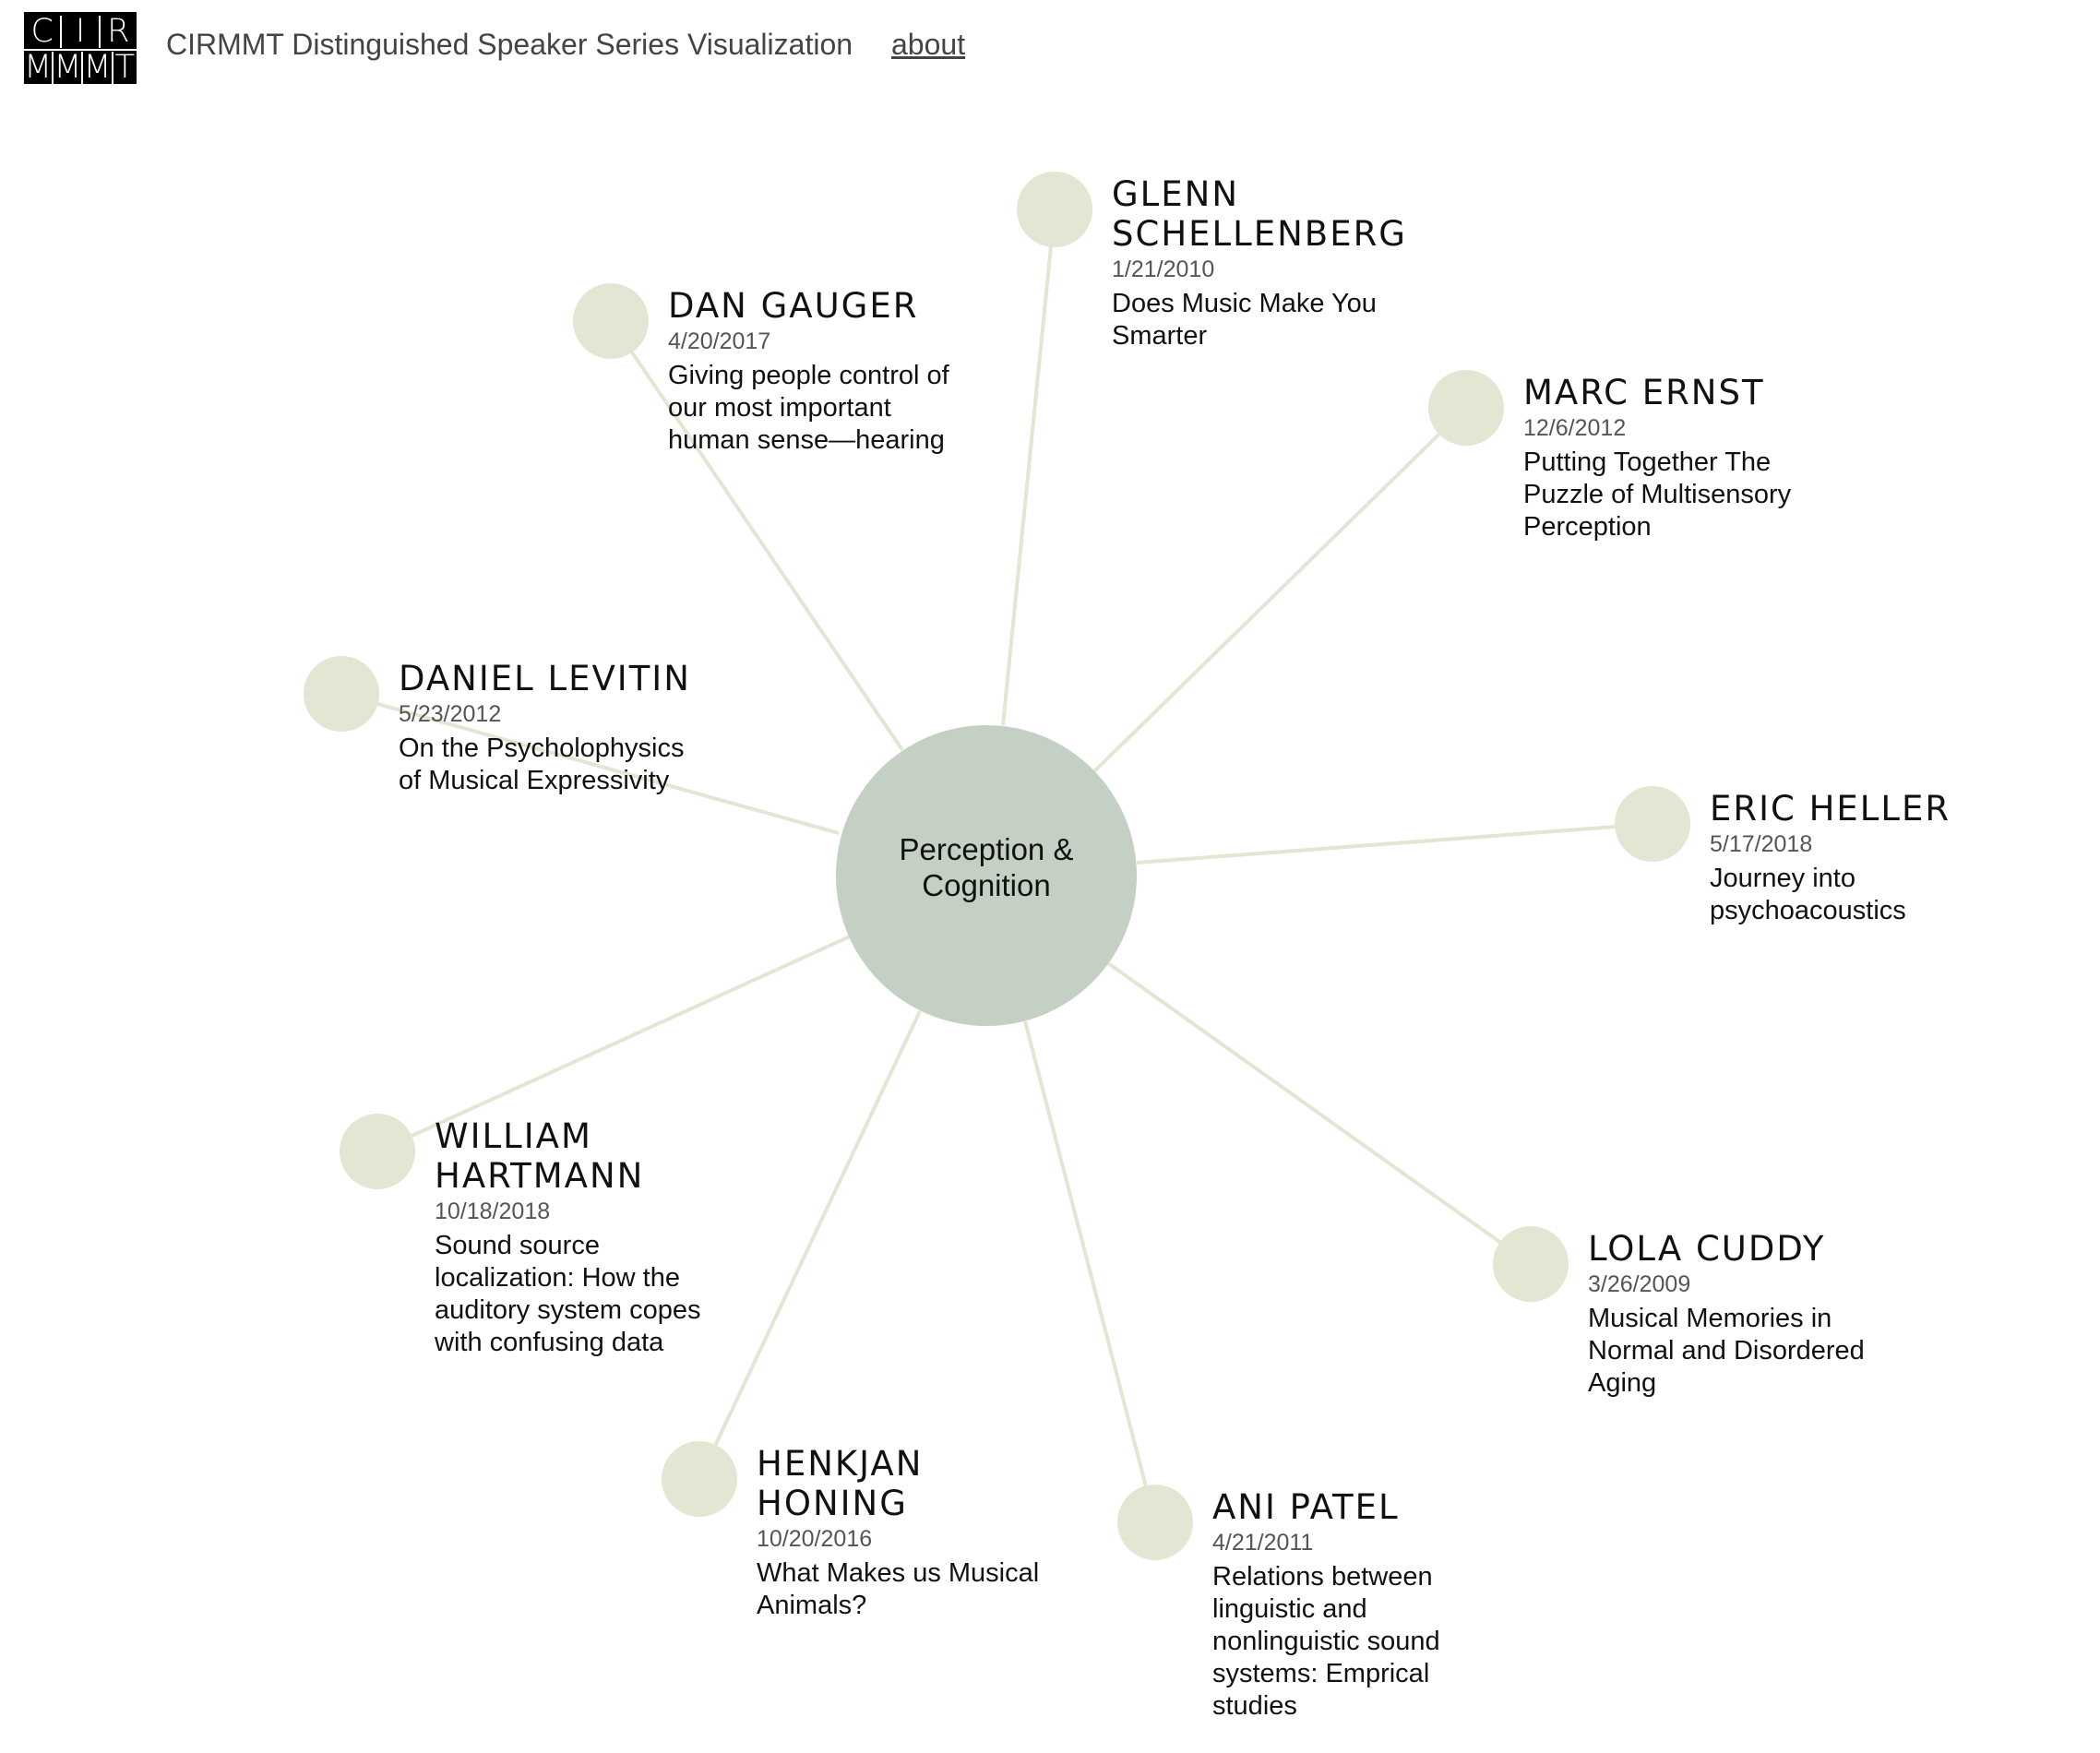 Image resolution: width=2100 pixels, height=1753 pixels. What do you see at coordinates (779, 408) in the screenshot?
I see `speaker-talk-title: our most important` at bounding box center [779, 408].